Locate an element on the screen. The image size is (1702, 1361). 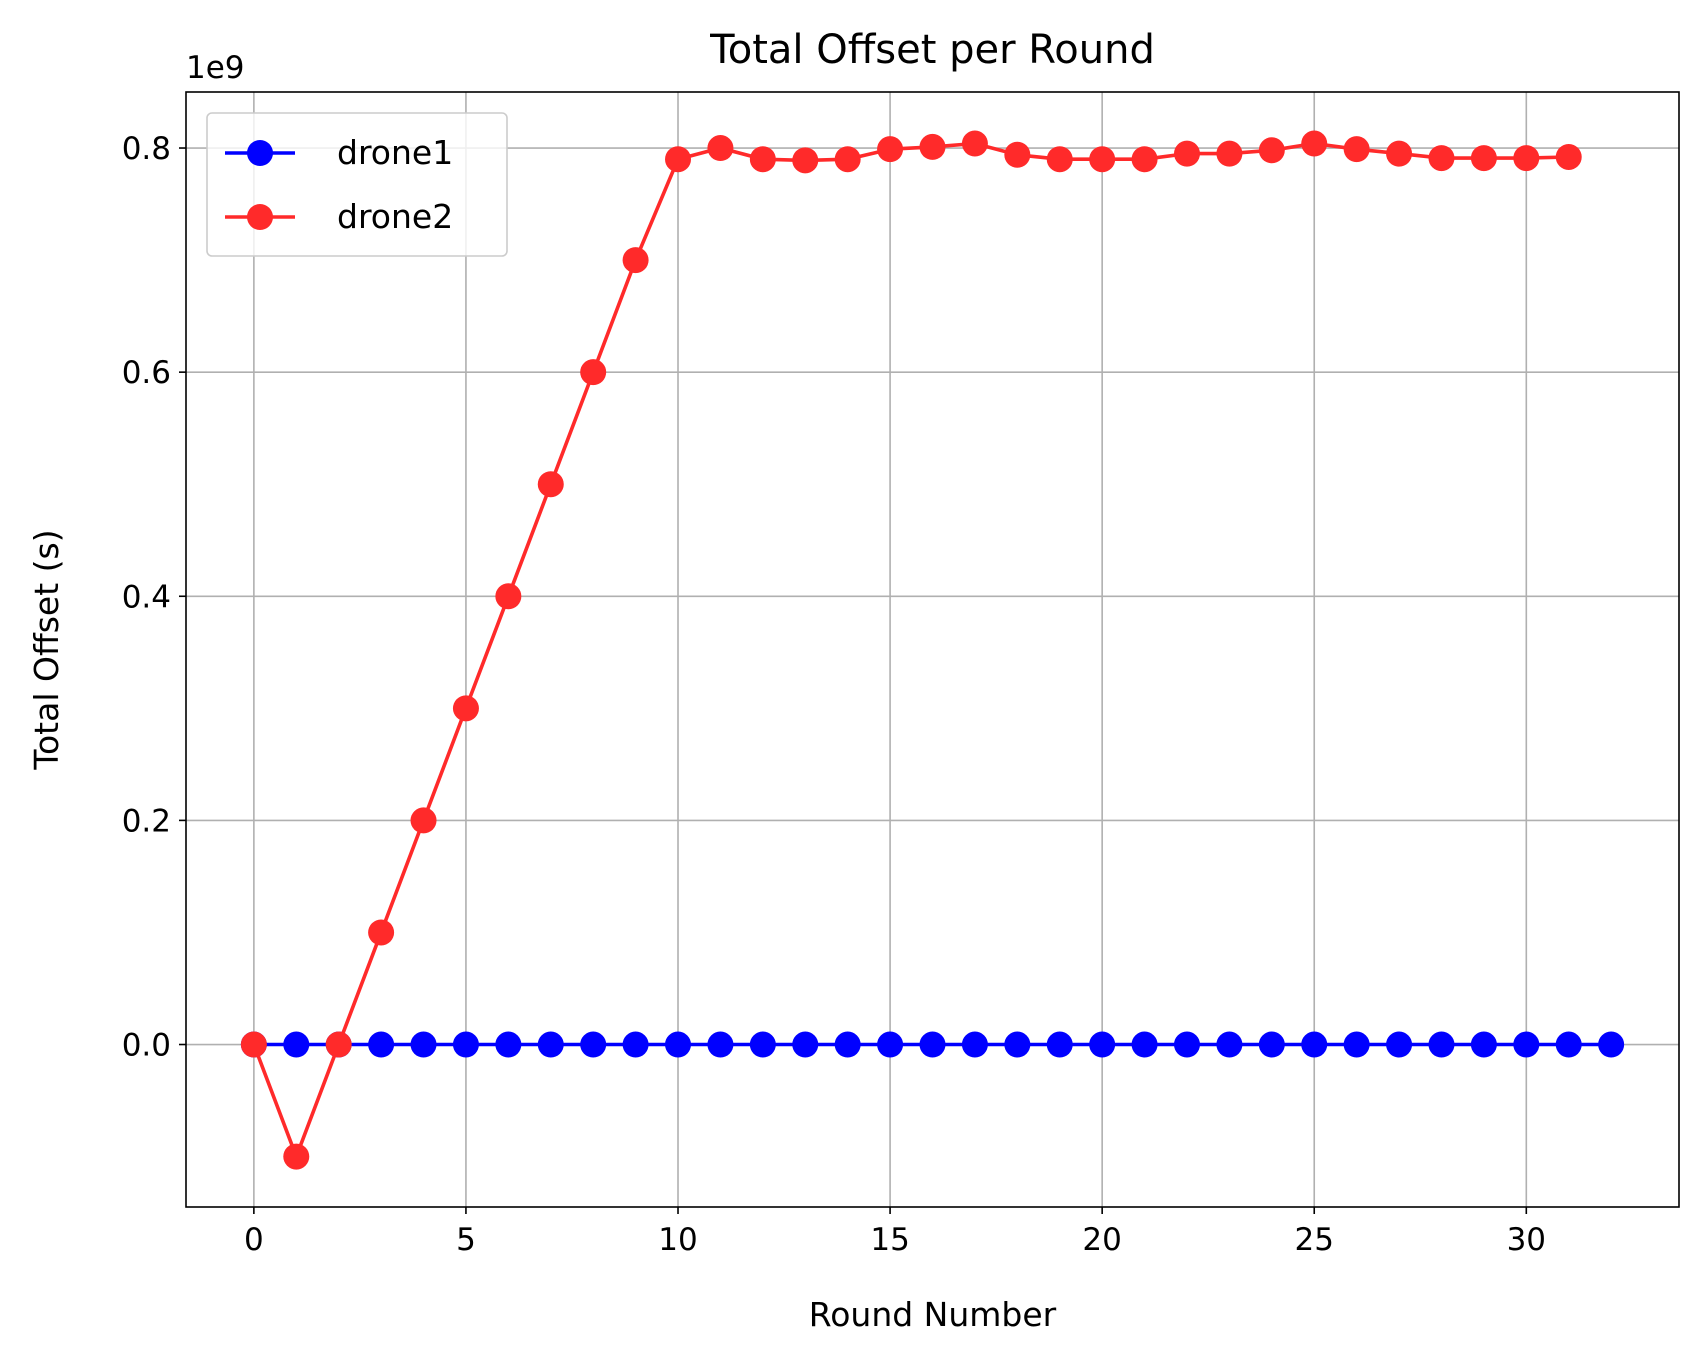
x-tick-label: 15 is located at coordinates (889, 1240).